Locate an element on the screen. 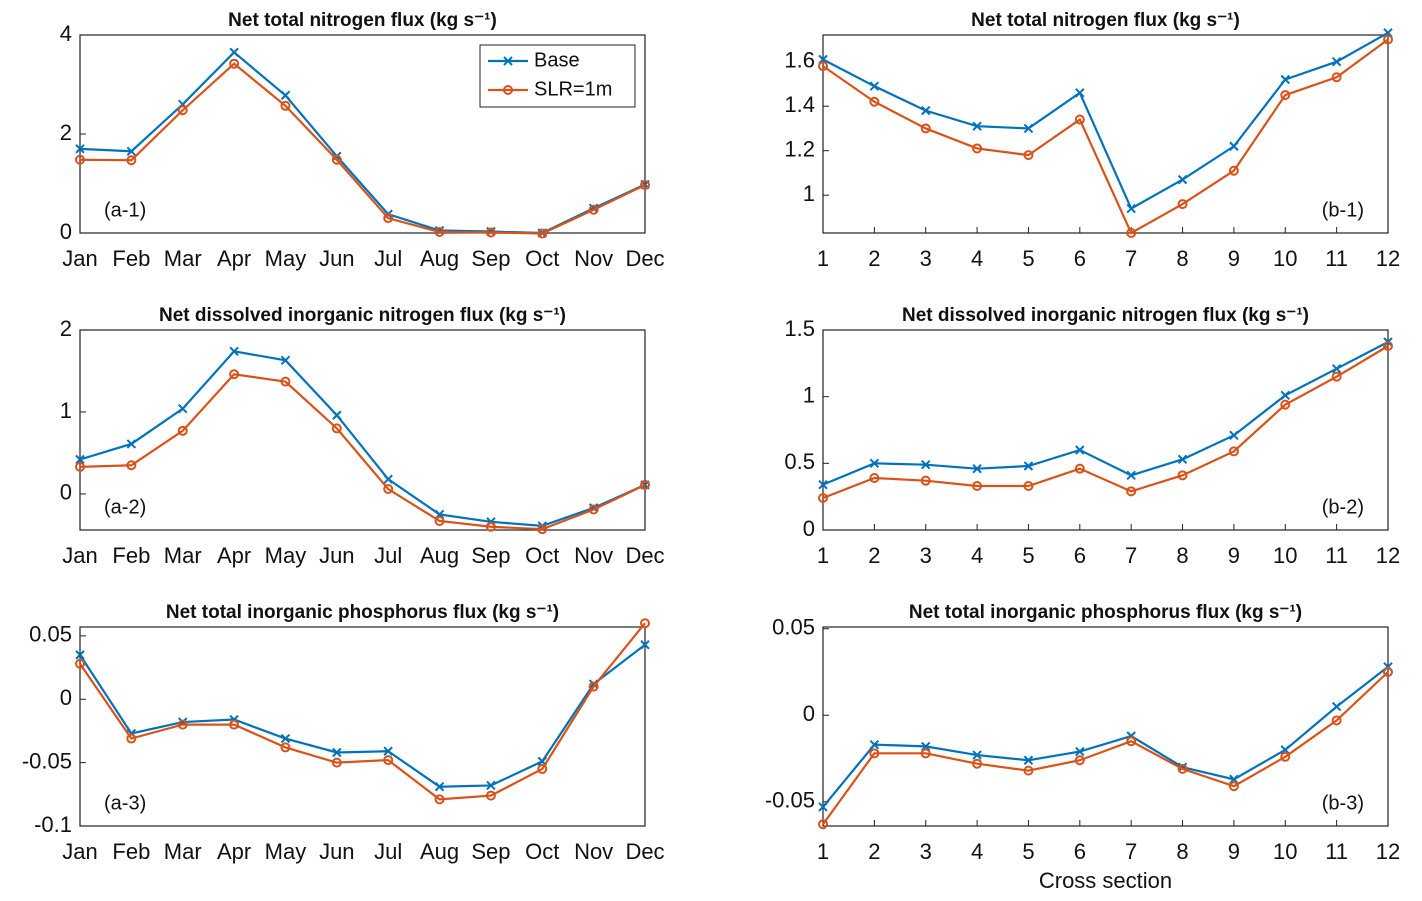 The height and width of the screenshot is (901, 1422). x-tick-label: Dec is located at coordinates (644, 555).